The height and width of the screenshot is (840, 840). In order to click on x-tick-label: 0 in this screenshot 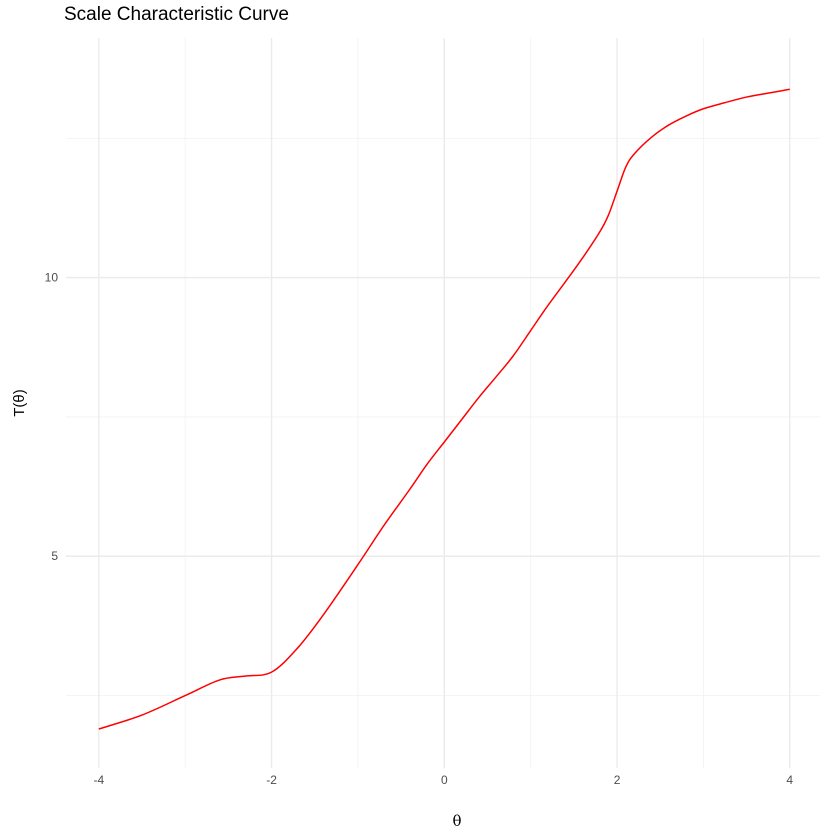, I will do `click(444, 780)`.